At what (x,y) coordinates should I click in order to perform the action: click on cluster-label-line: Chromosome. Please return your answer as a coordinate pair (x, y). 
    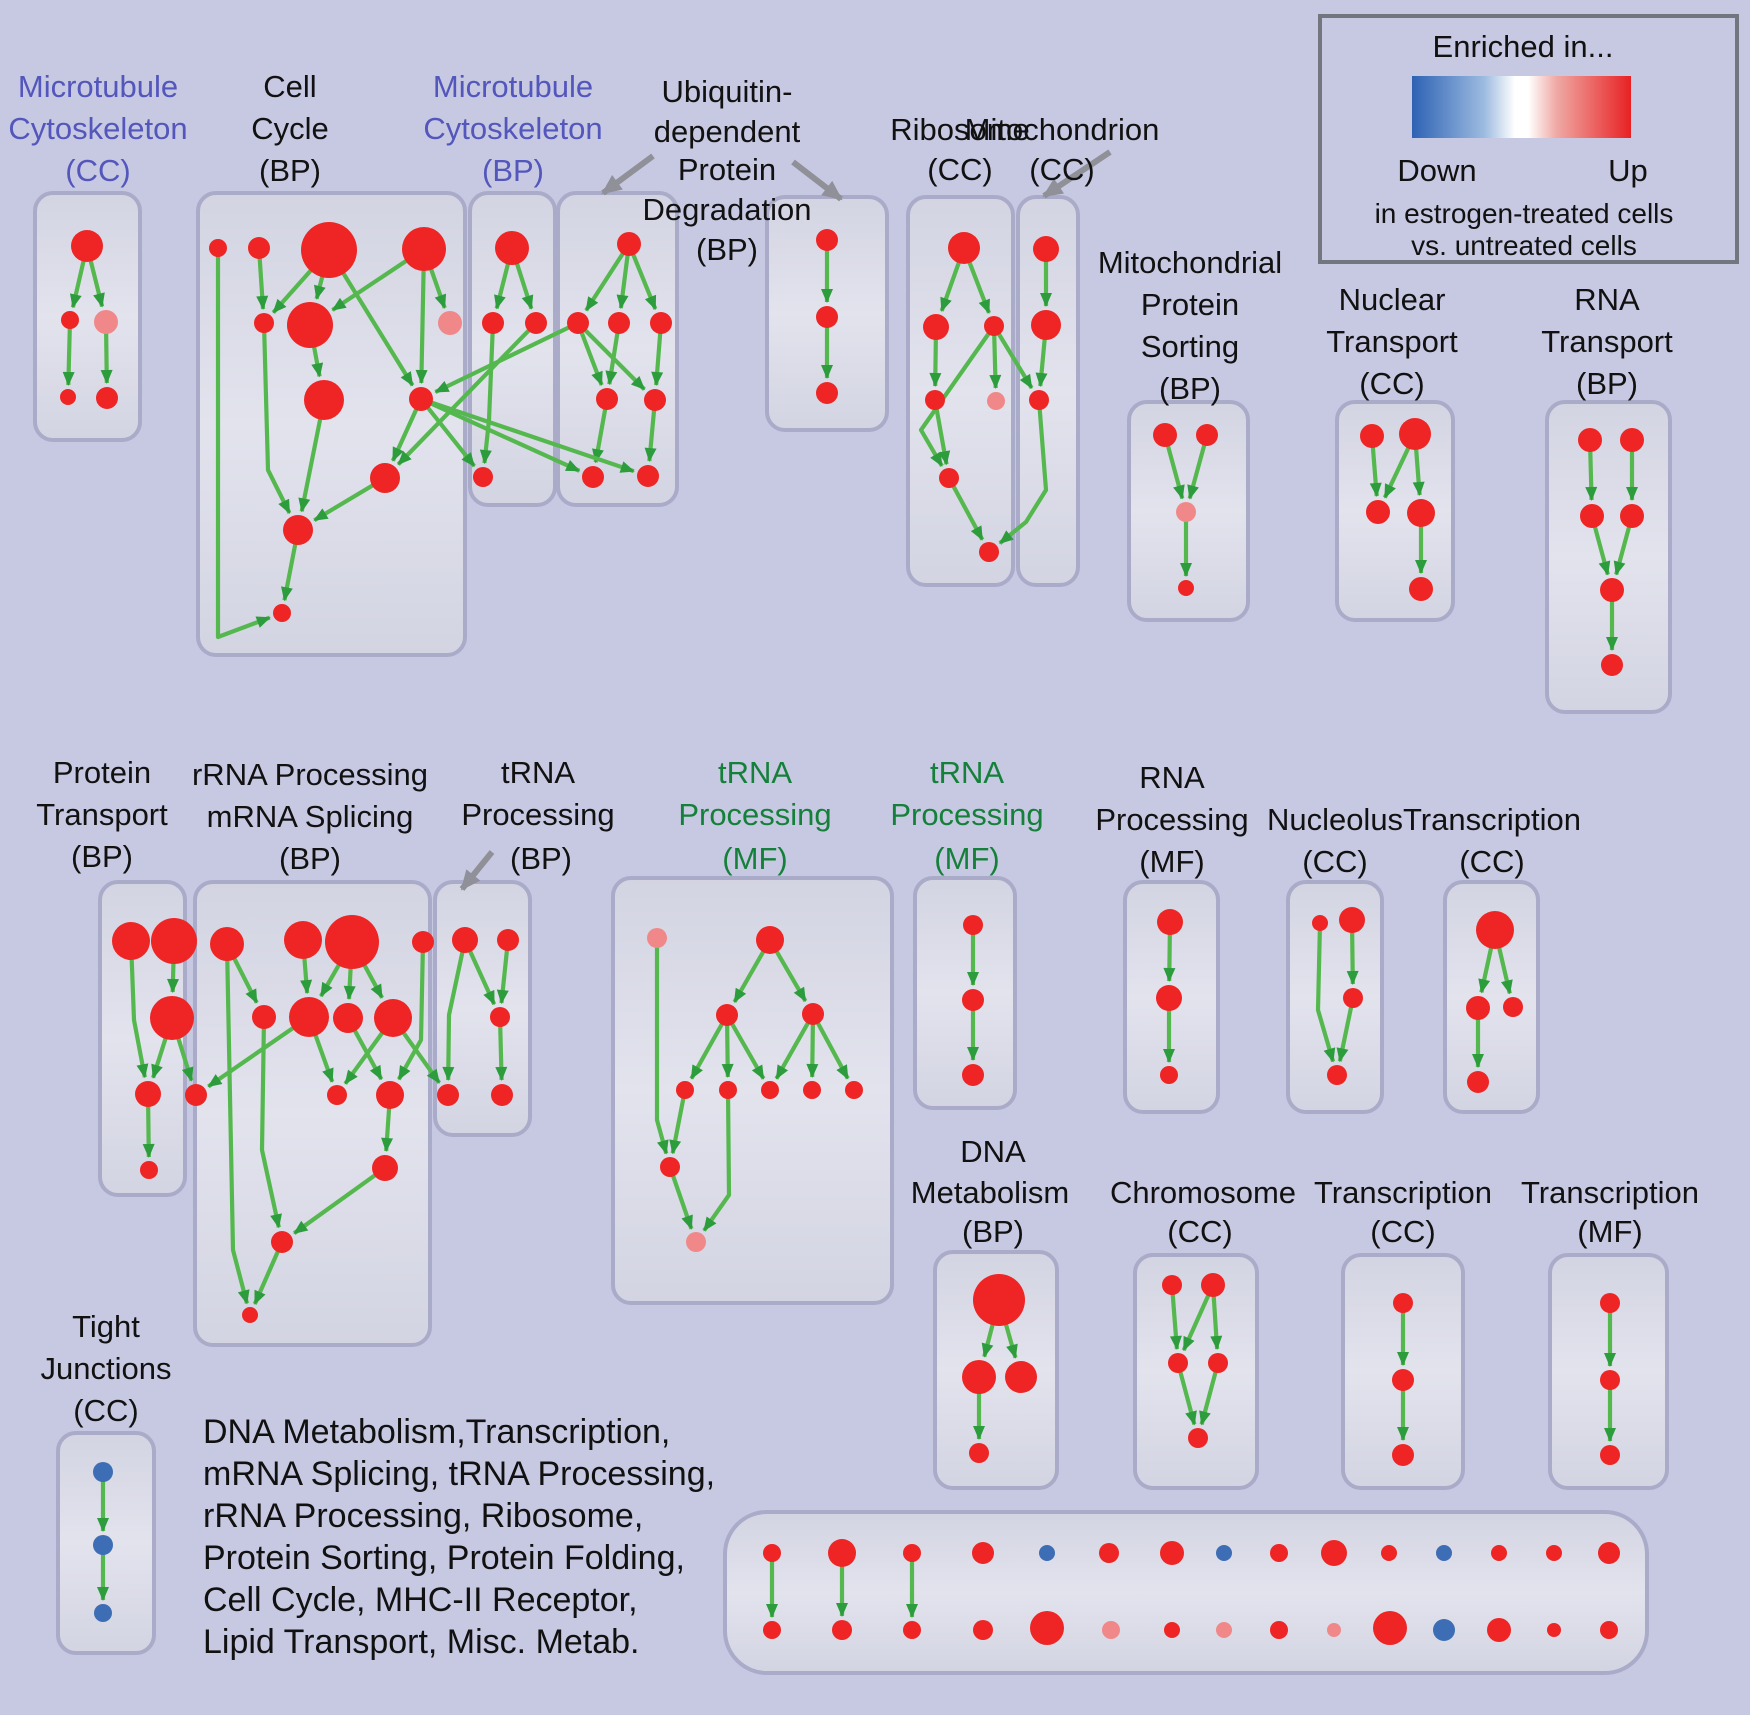
    Looking at the image, I should click on (1203, 1192).